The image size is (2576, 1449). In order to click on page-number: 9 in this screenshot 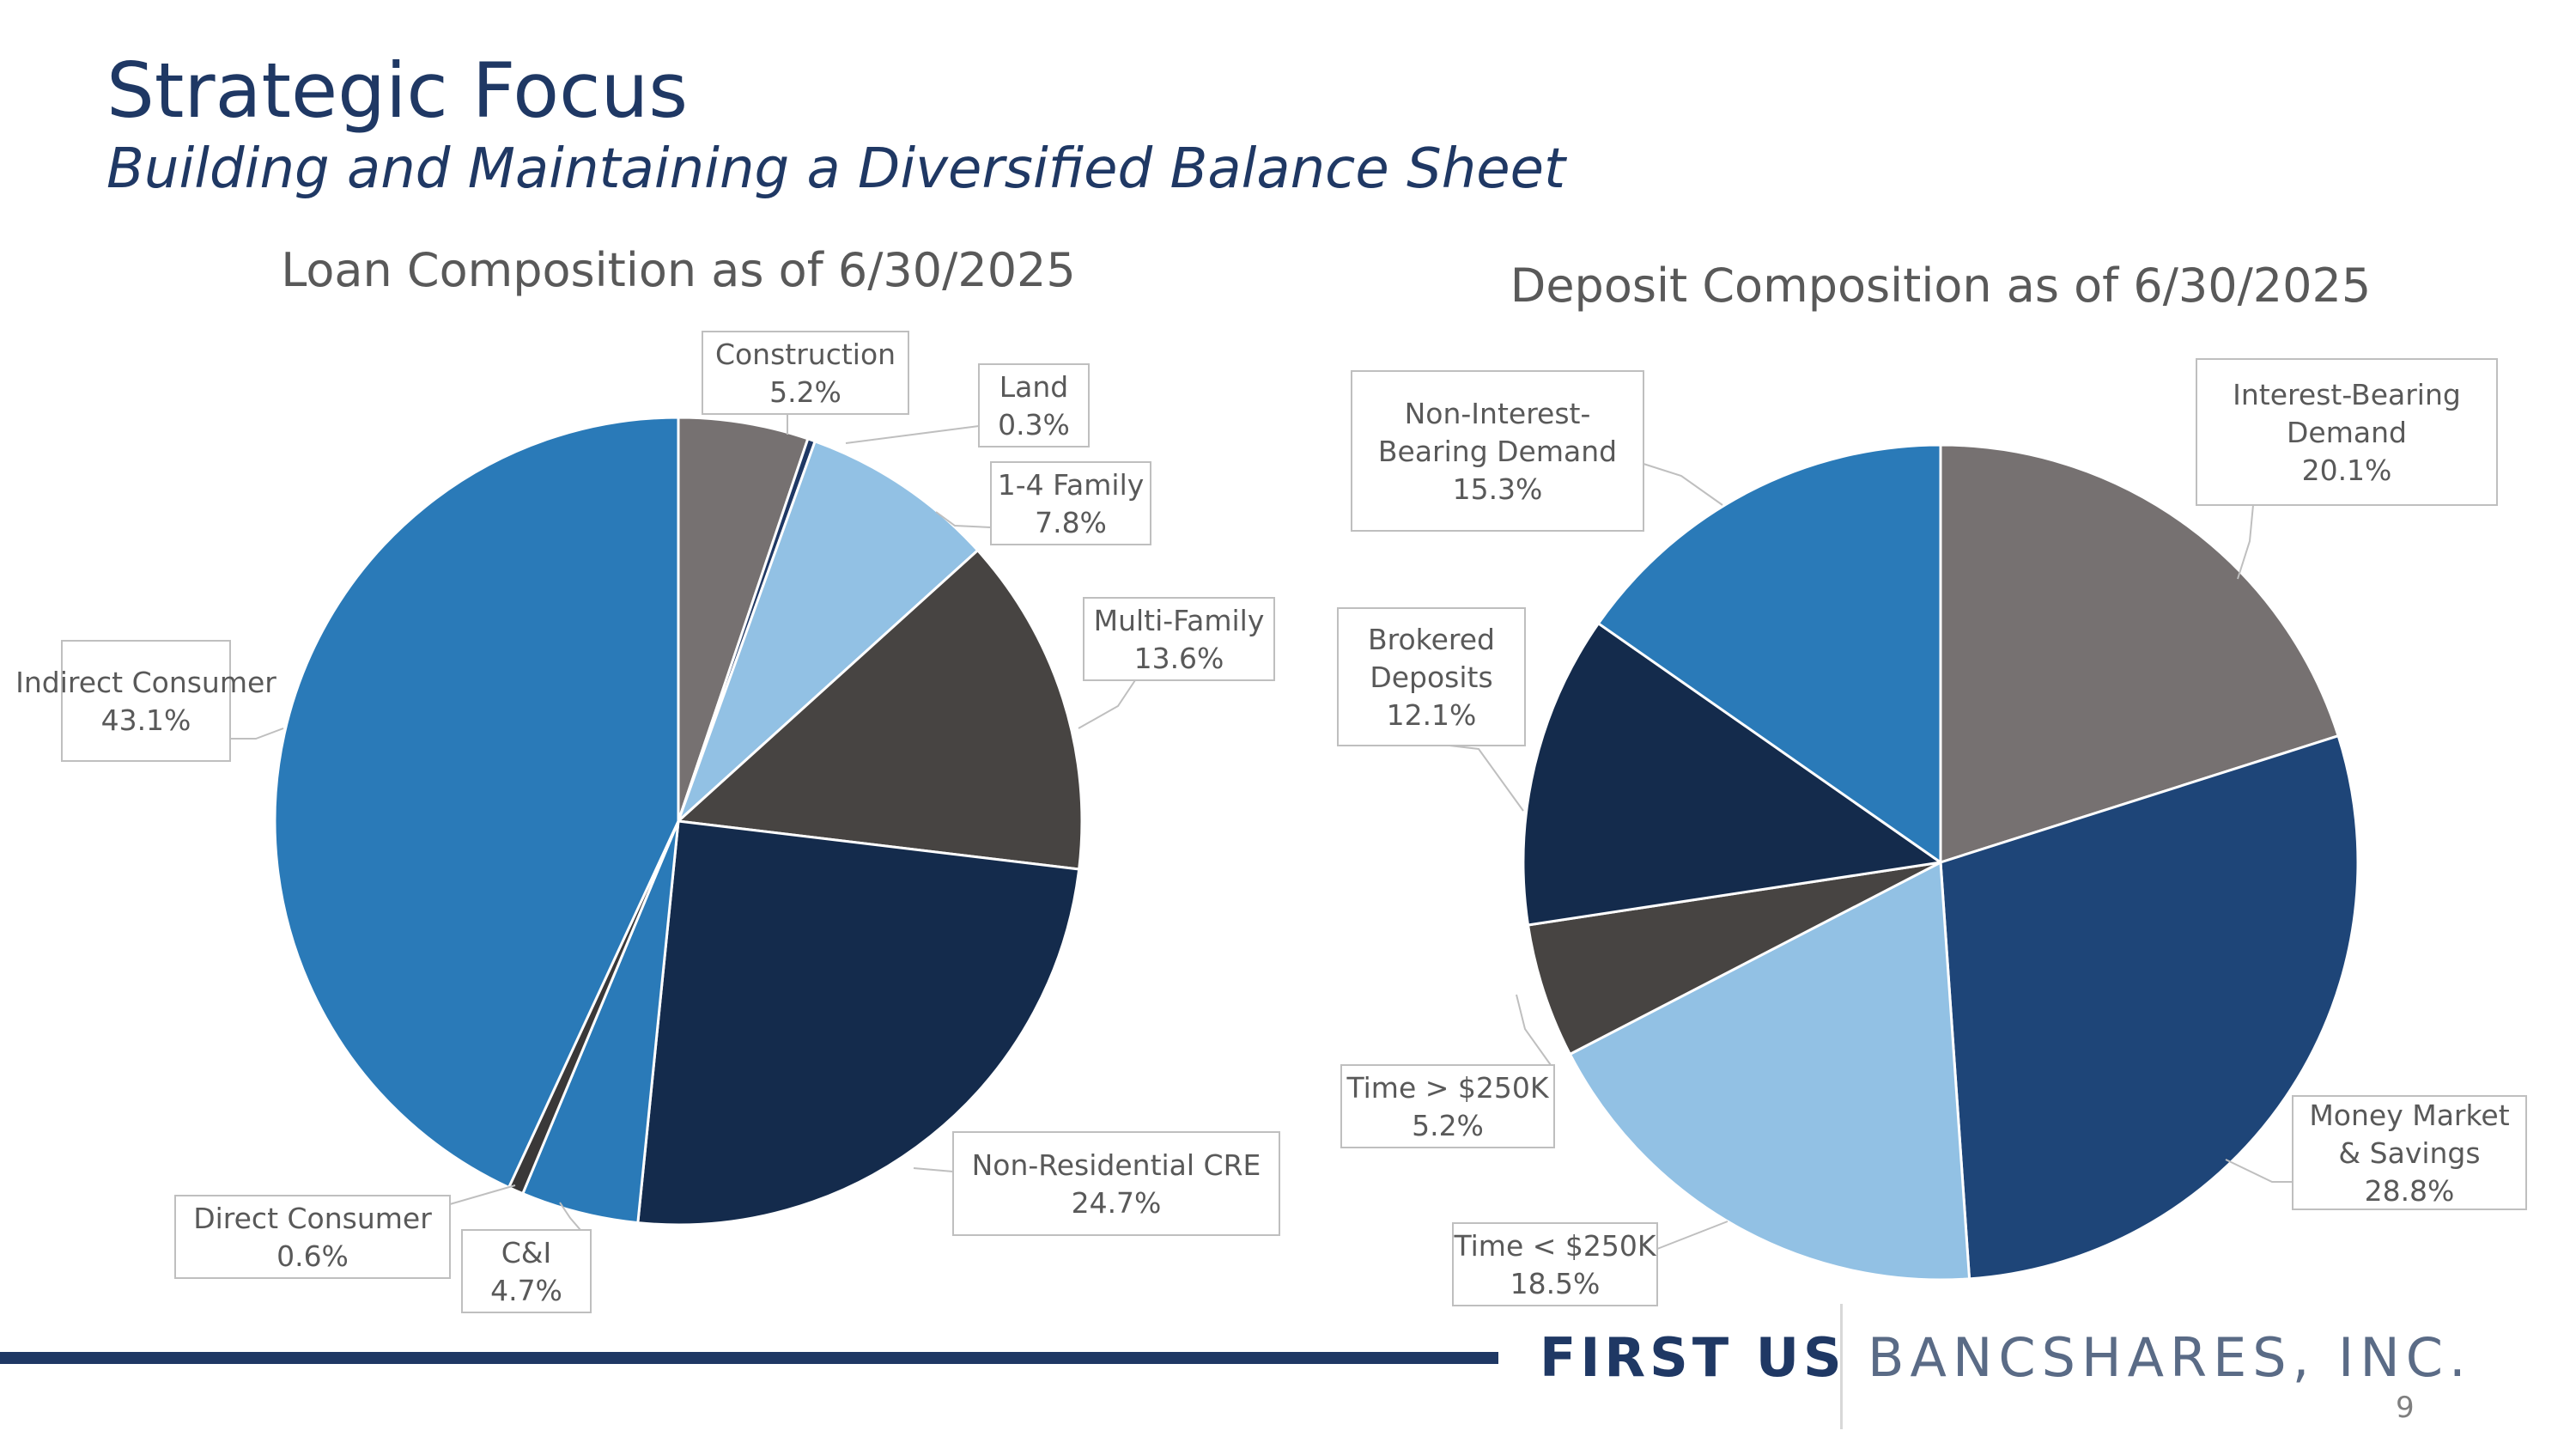, I will do `click(2405, 1408)`.